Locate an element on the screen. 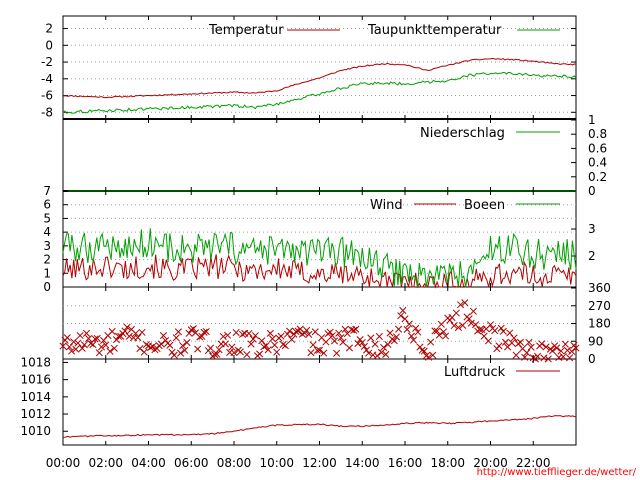 The height and width of the screenshot is (480, 640). y-tick-label: 1012 is located at coordinates (35, 414).